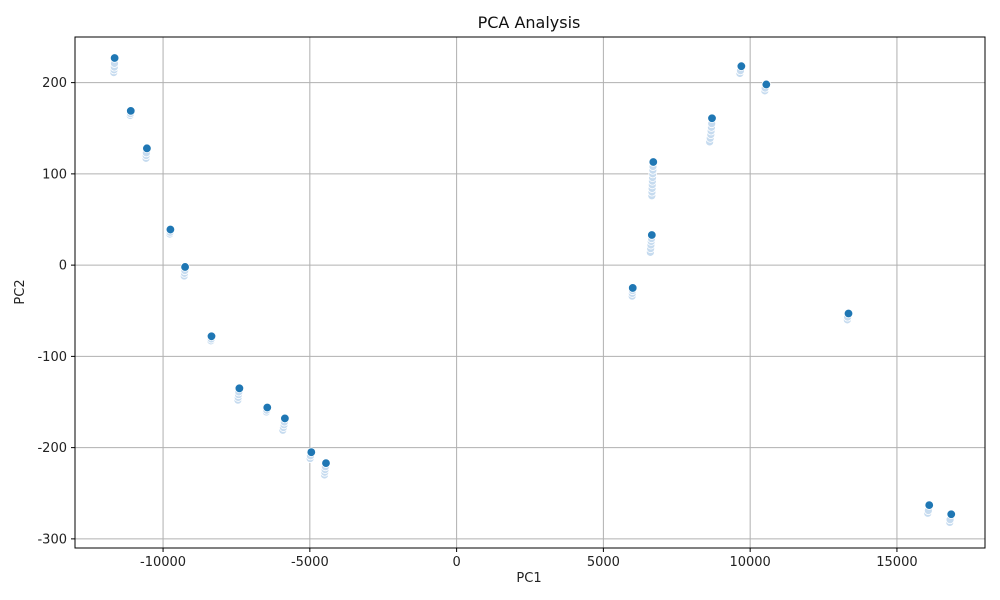 The height and width of the screenshot is (600, 1000). I want to click on x-tick-label: 0, so click(456, 562).